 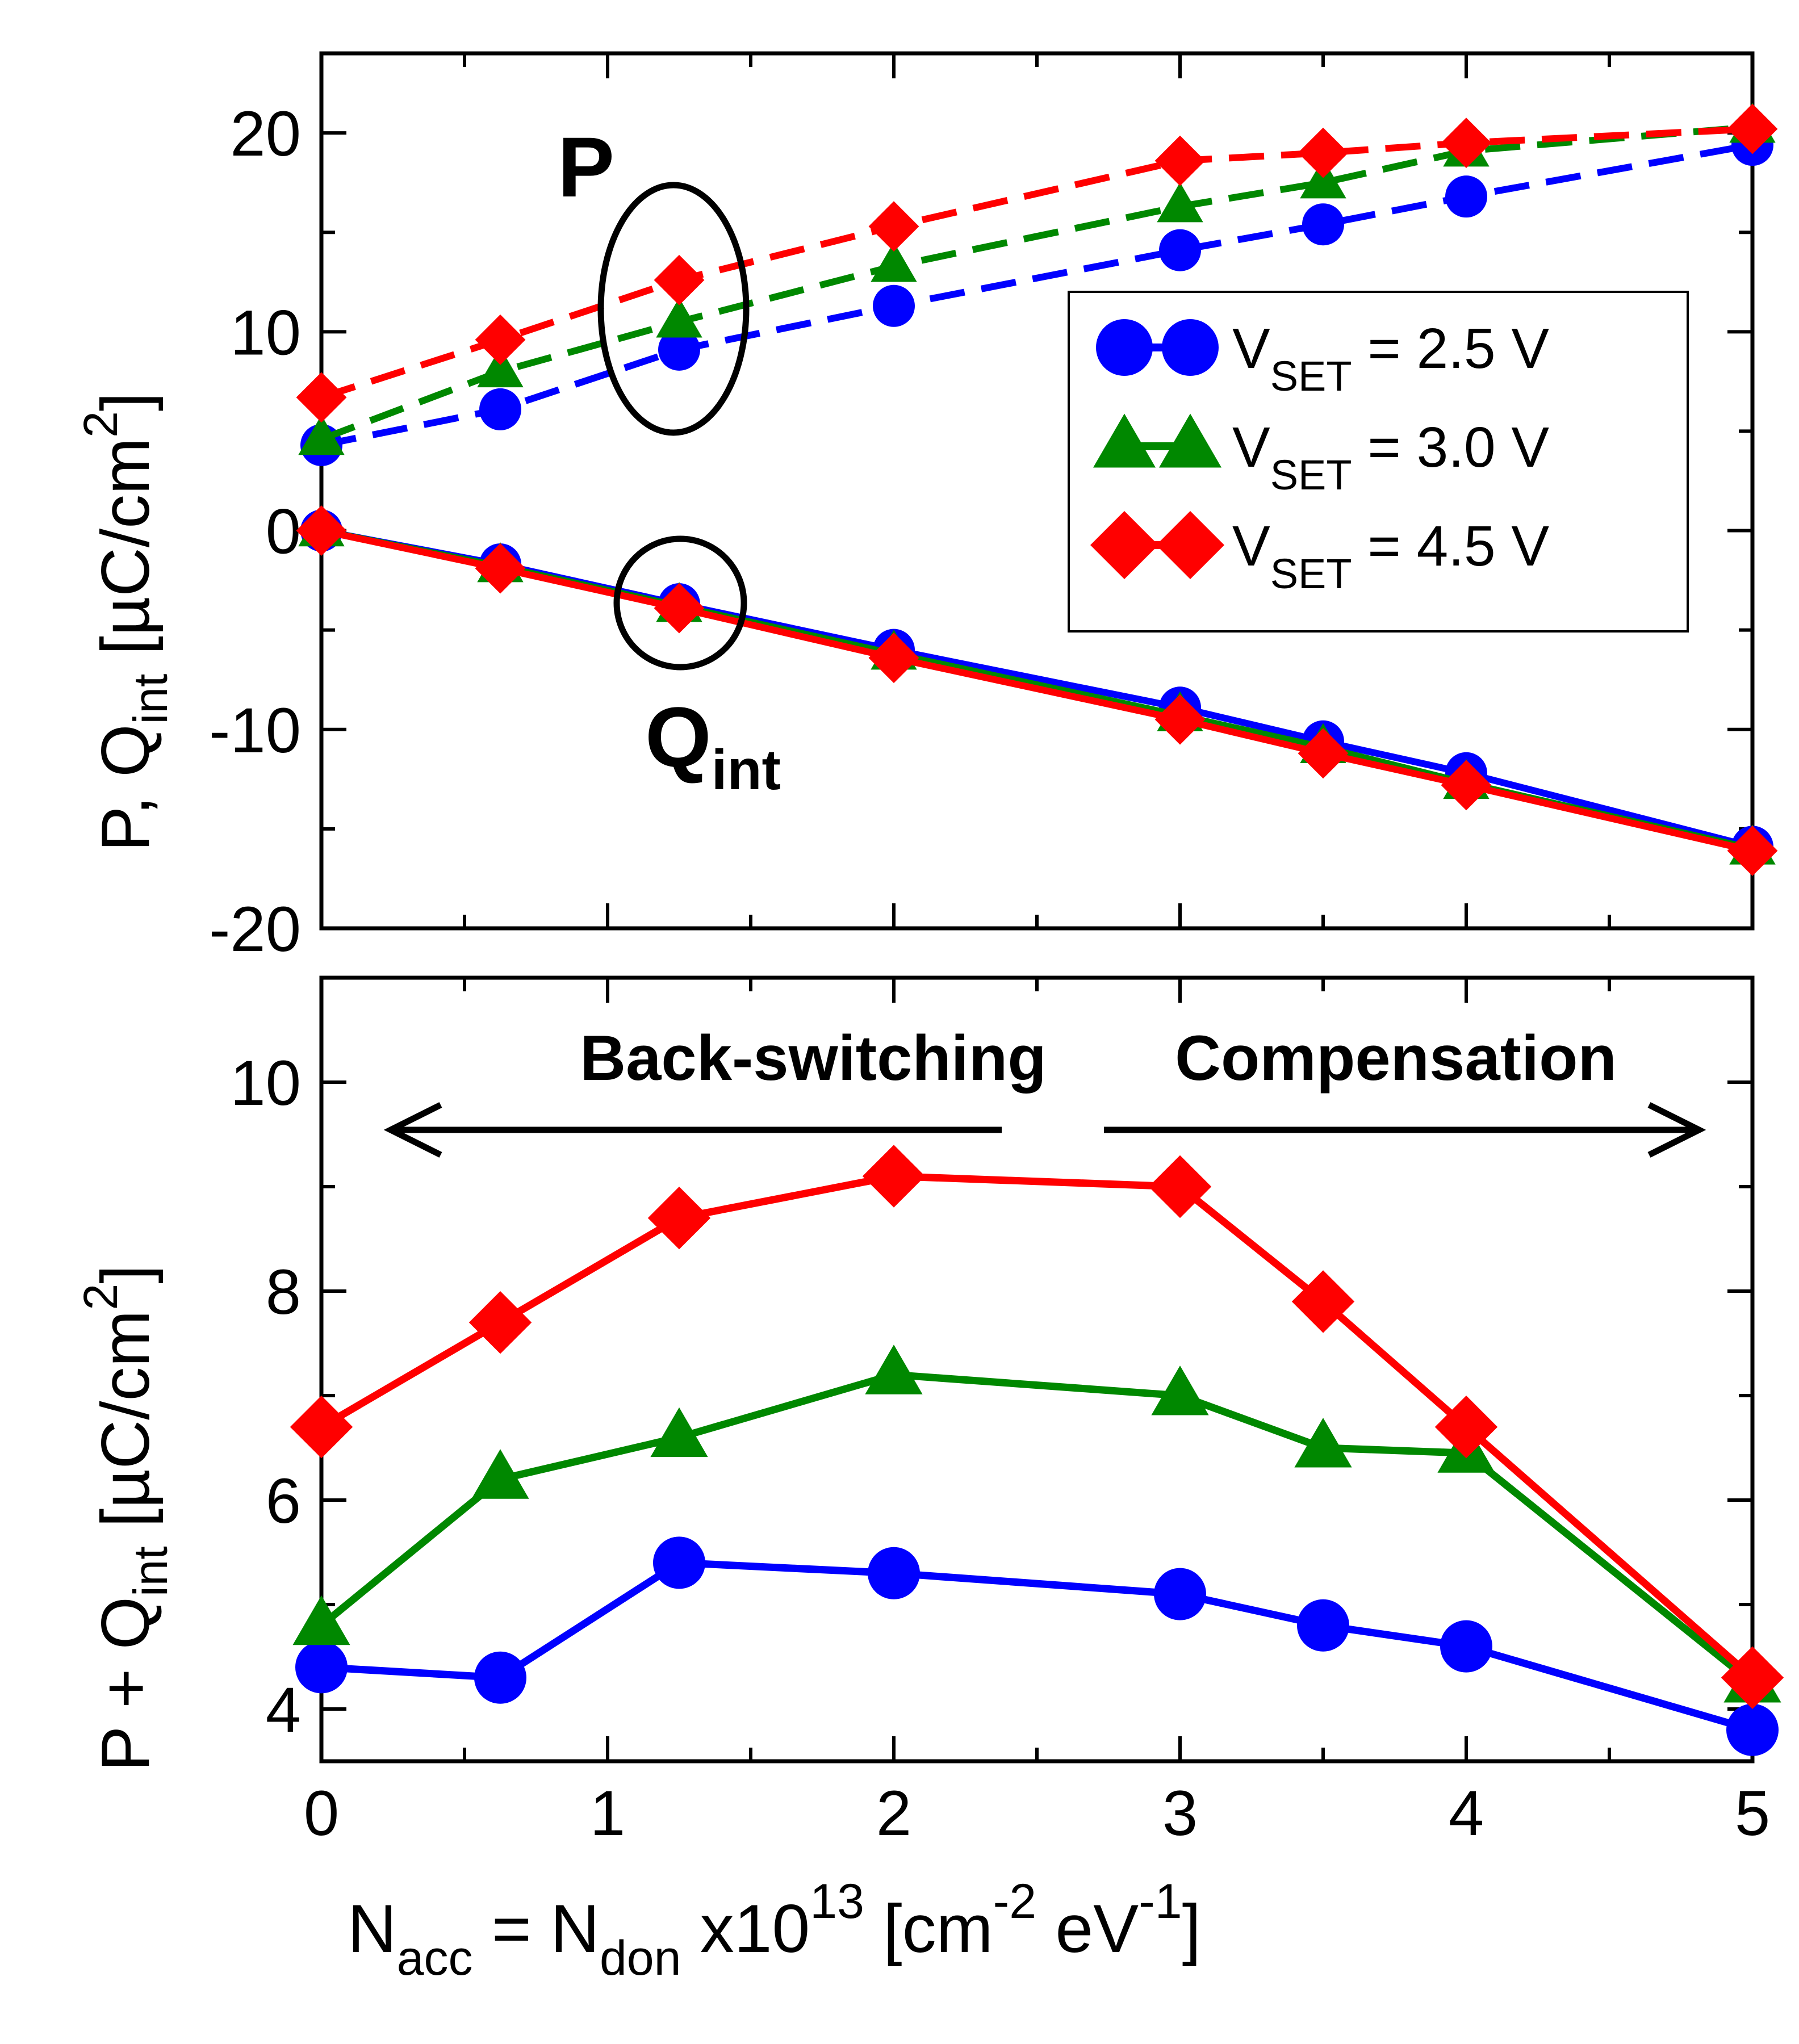 I want to click on x-tick-label: 1, so click(x=607, y=1814).